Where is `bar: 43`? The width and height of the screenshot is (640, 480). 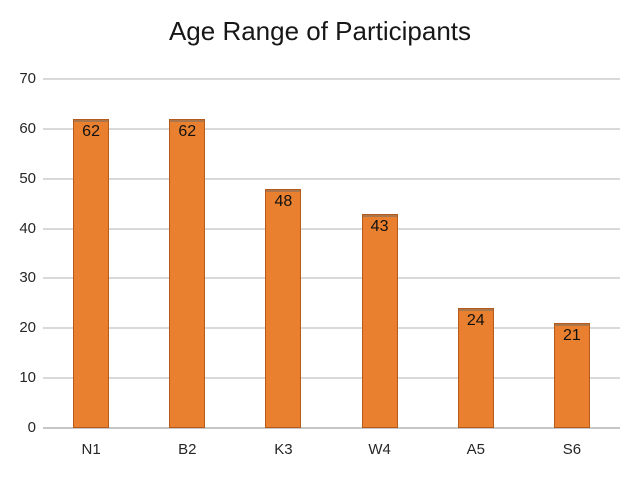 bar: 43 is located at coordinates (379, 320).